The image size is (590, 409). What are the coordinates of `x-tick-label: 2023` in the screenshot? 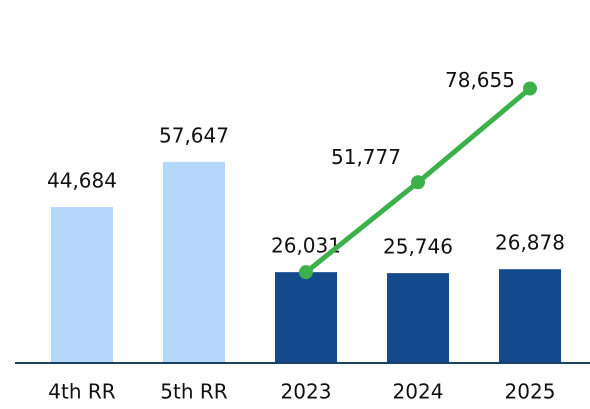 It's located at (306, 392).